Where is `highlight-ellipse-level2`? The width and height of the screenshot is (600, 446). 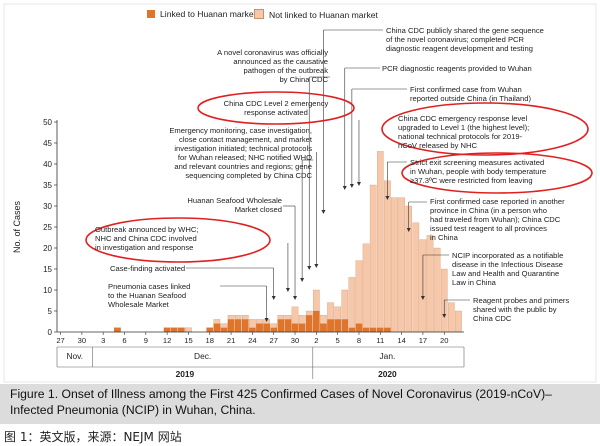
highlight-ellipse-level2 is located at coordinates (276, 108).